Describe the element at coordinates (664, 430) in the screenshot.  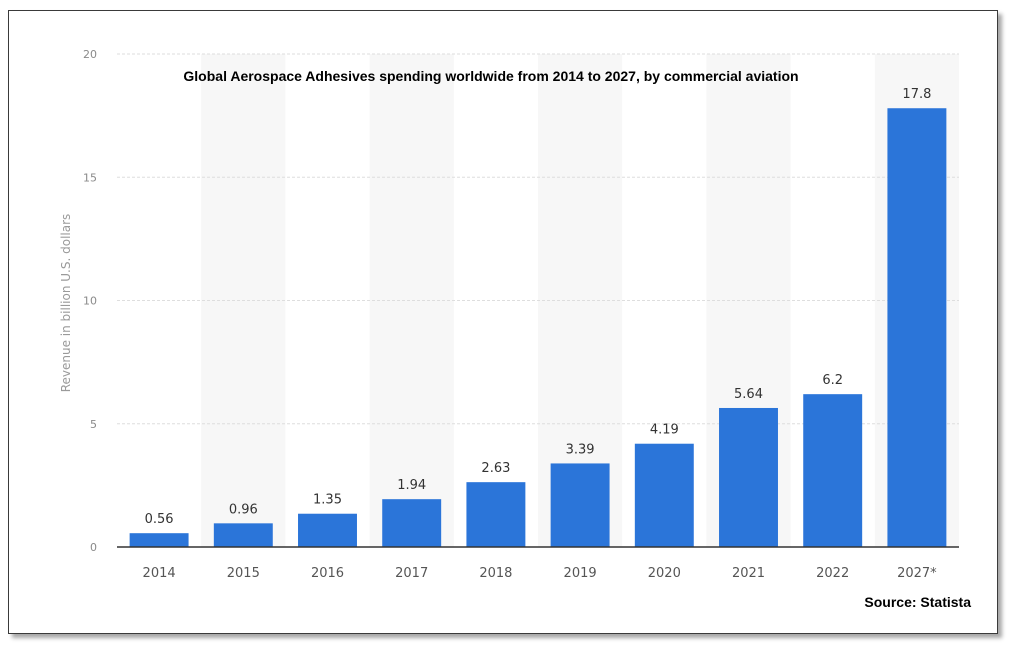
I see `data-label: 4.19` at that location.